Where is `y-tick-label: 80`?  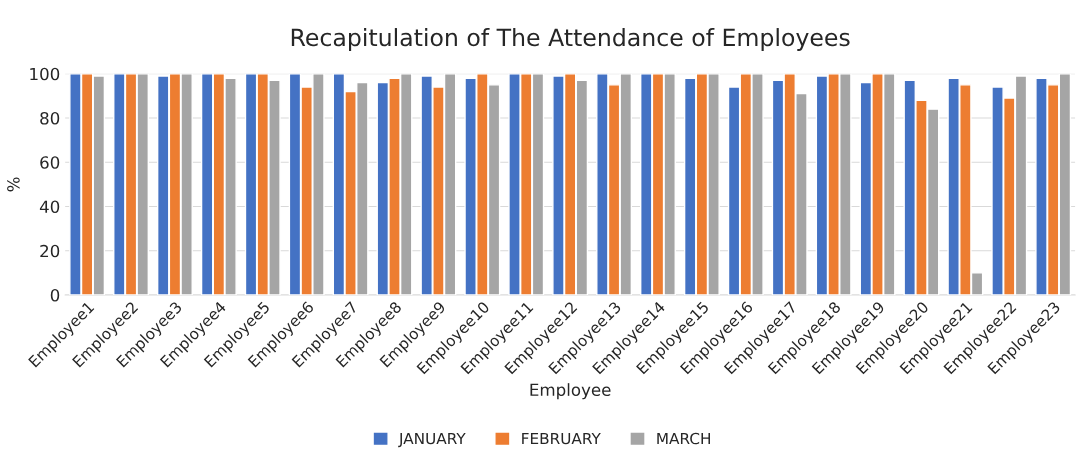 y-tick-label: 80 is located at coordinates (50, 118).